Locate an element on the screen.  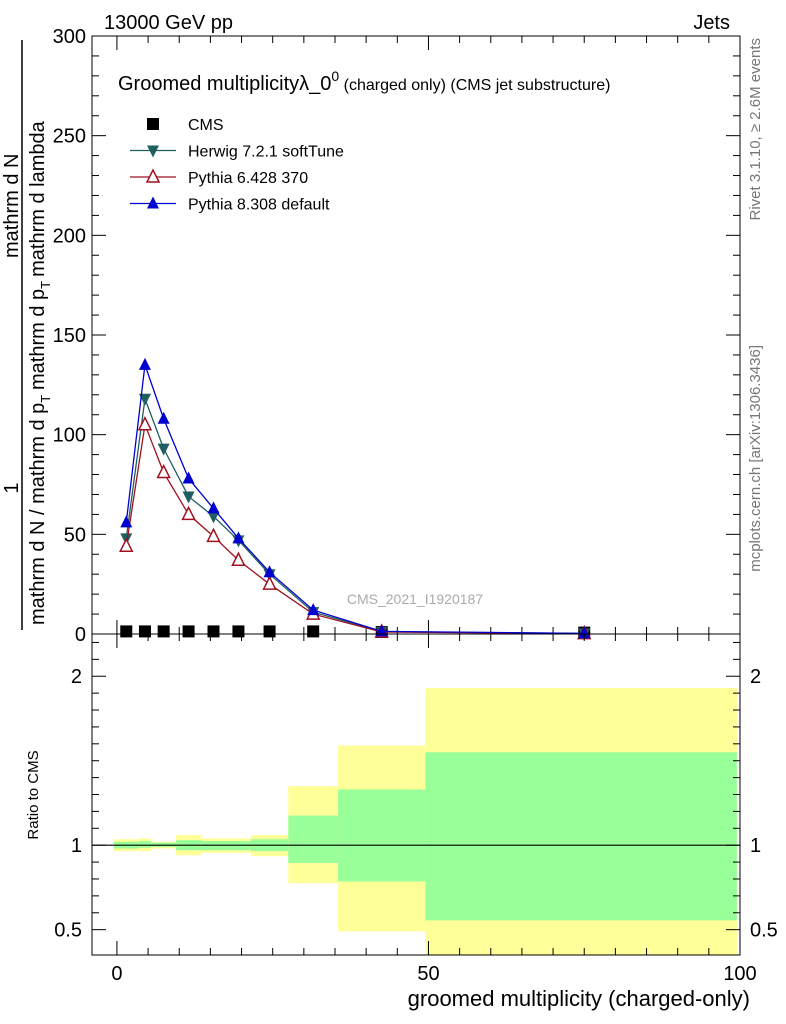
header-process: Jets is located at coordinates (711, 23).